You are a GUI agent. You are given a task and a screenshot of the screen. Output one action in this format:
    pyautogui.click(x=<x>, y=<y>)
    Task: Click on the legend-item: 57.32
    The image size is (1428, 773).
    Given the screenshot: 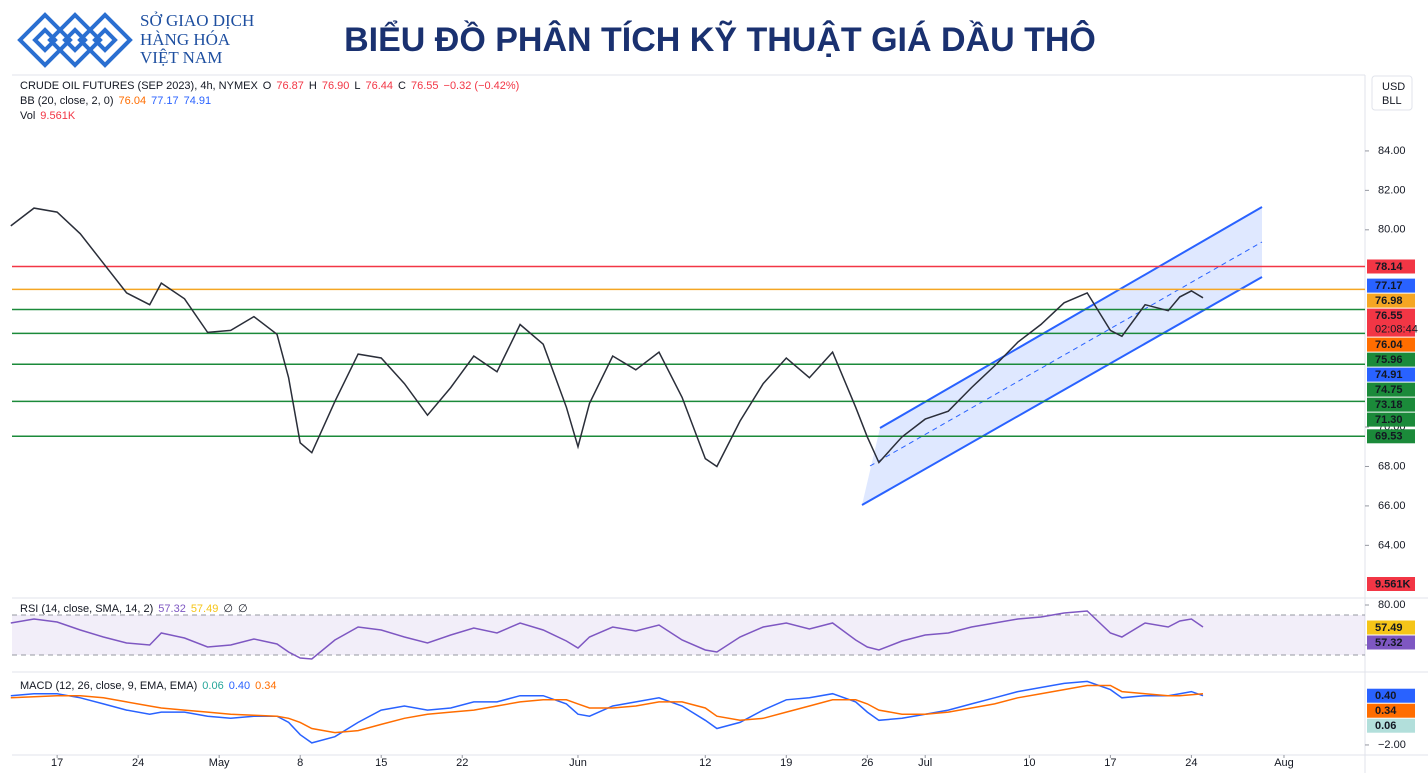 What is the action you would take?
    pyautogui.click(x=172, y=609)
    